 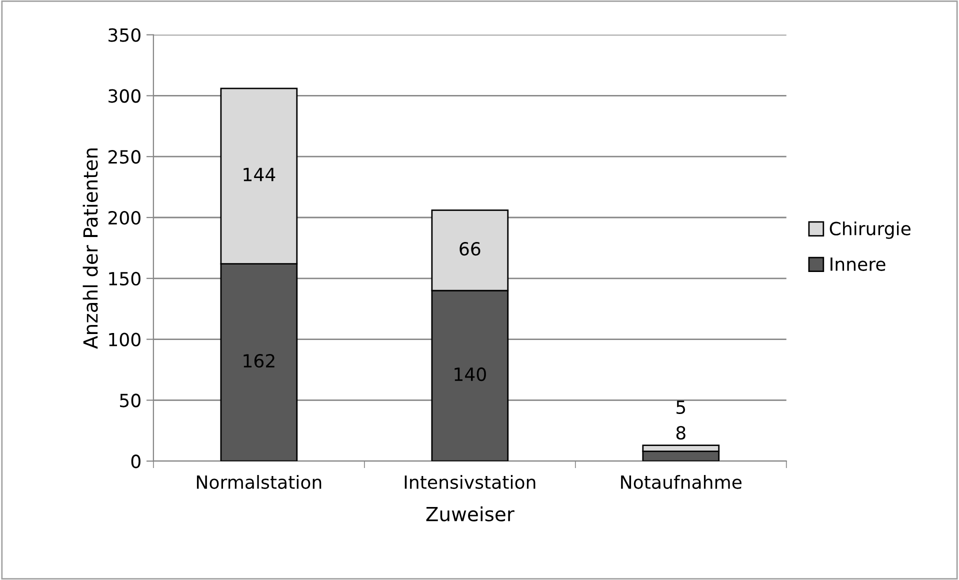 What do you see at coordinates (130, 401) in the screenshot?
I see `y-tick-label: 50` at bounding box center [130, 401].